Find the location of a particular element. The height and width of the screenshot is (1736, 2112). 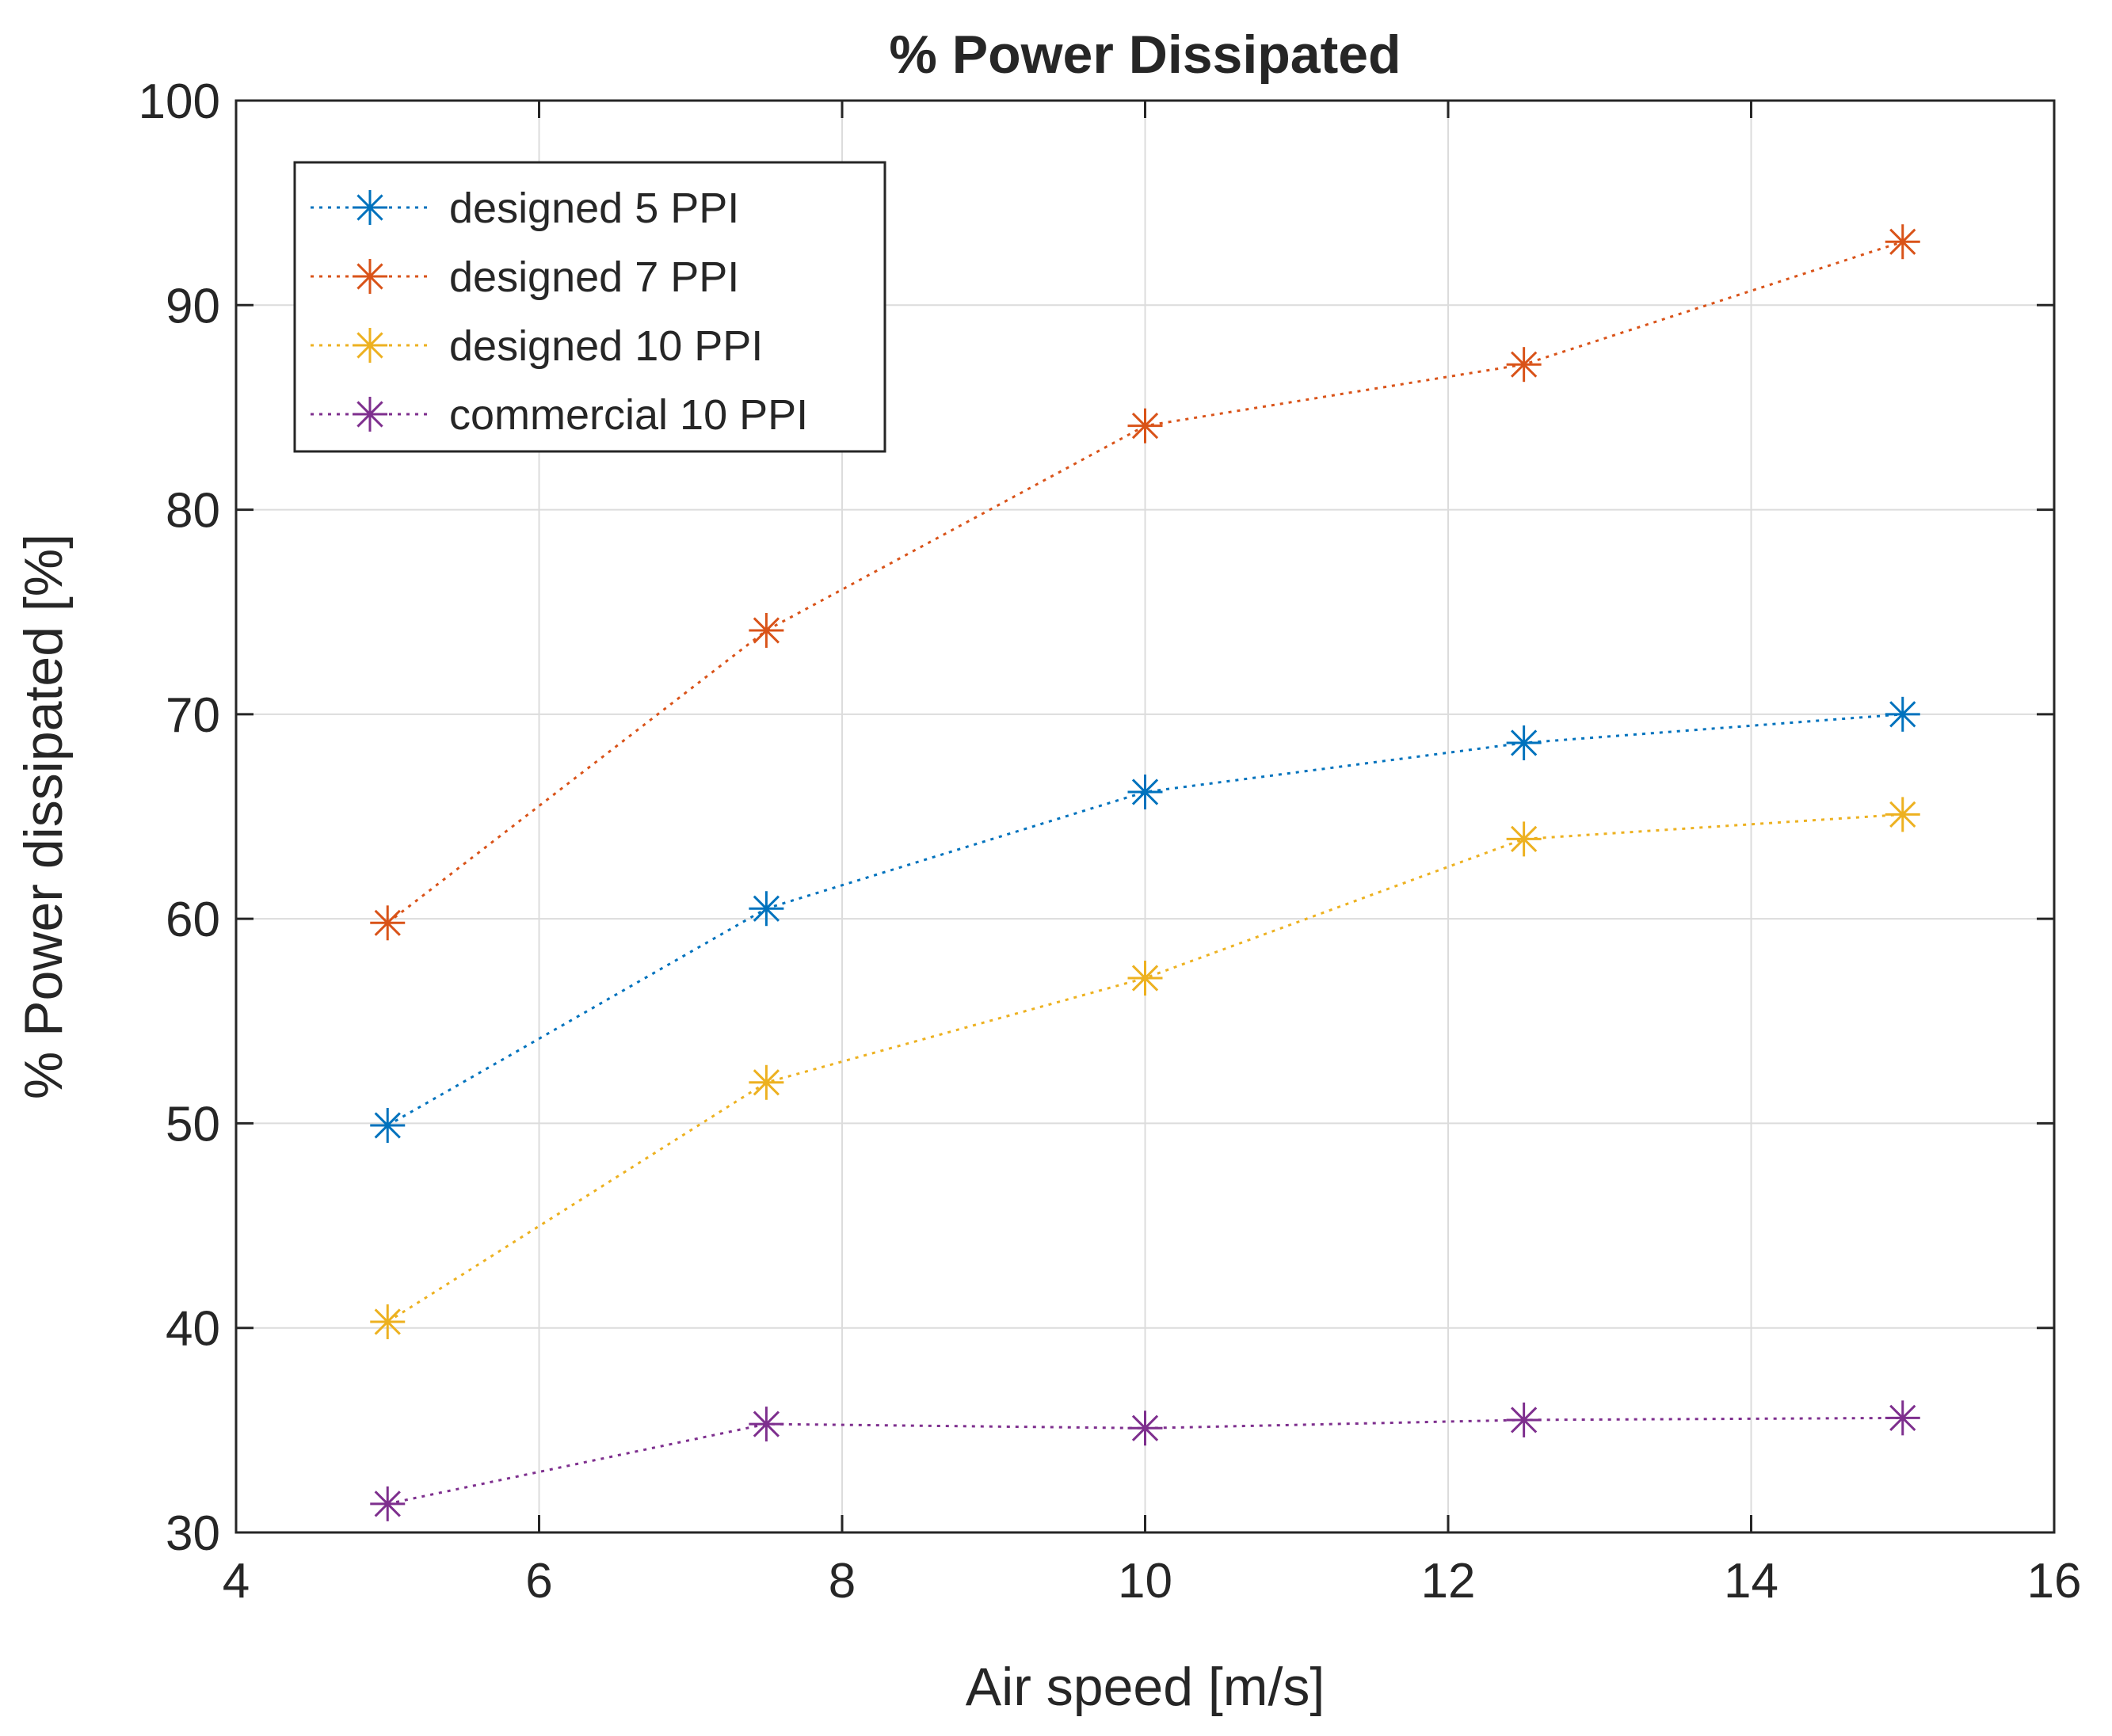

y-tick-label: 100 is located at coordinates (179, 101).